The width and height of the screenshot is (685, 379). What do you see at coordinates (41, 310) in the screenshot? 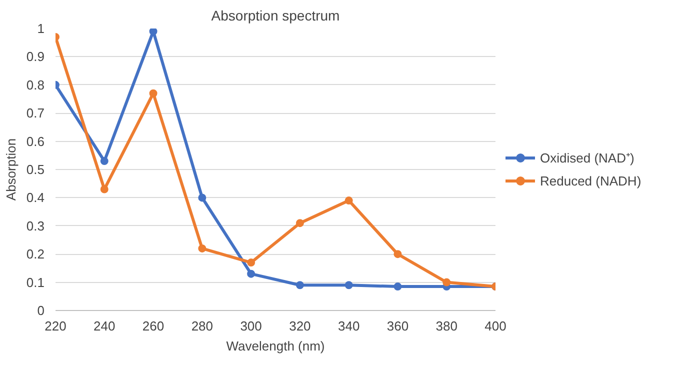
I see `y-tick-label: 0` at bounding box center [41, 310].